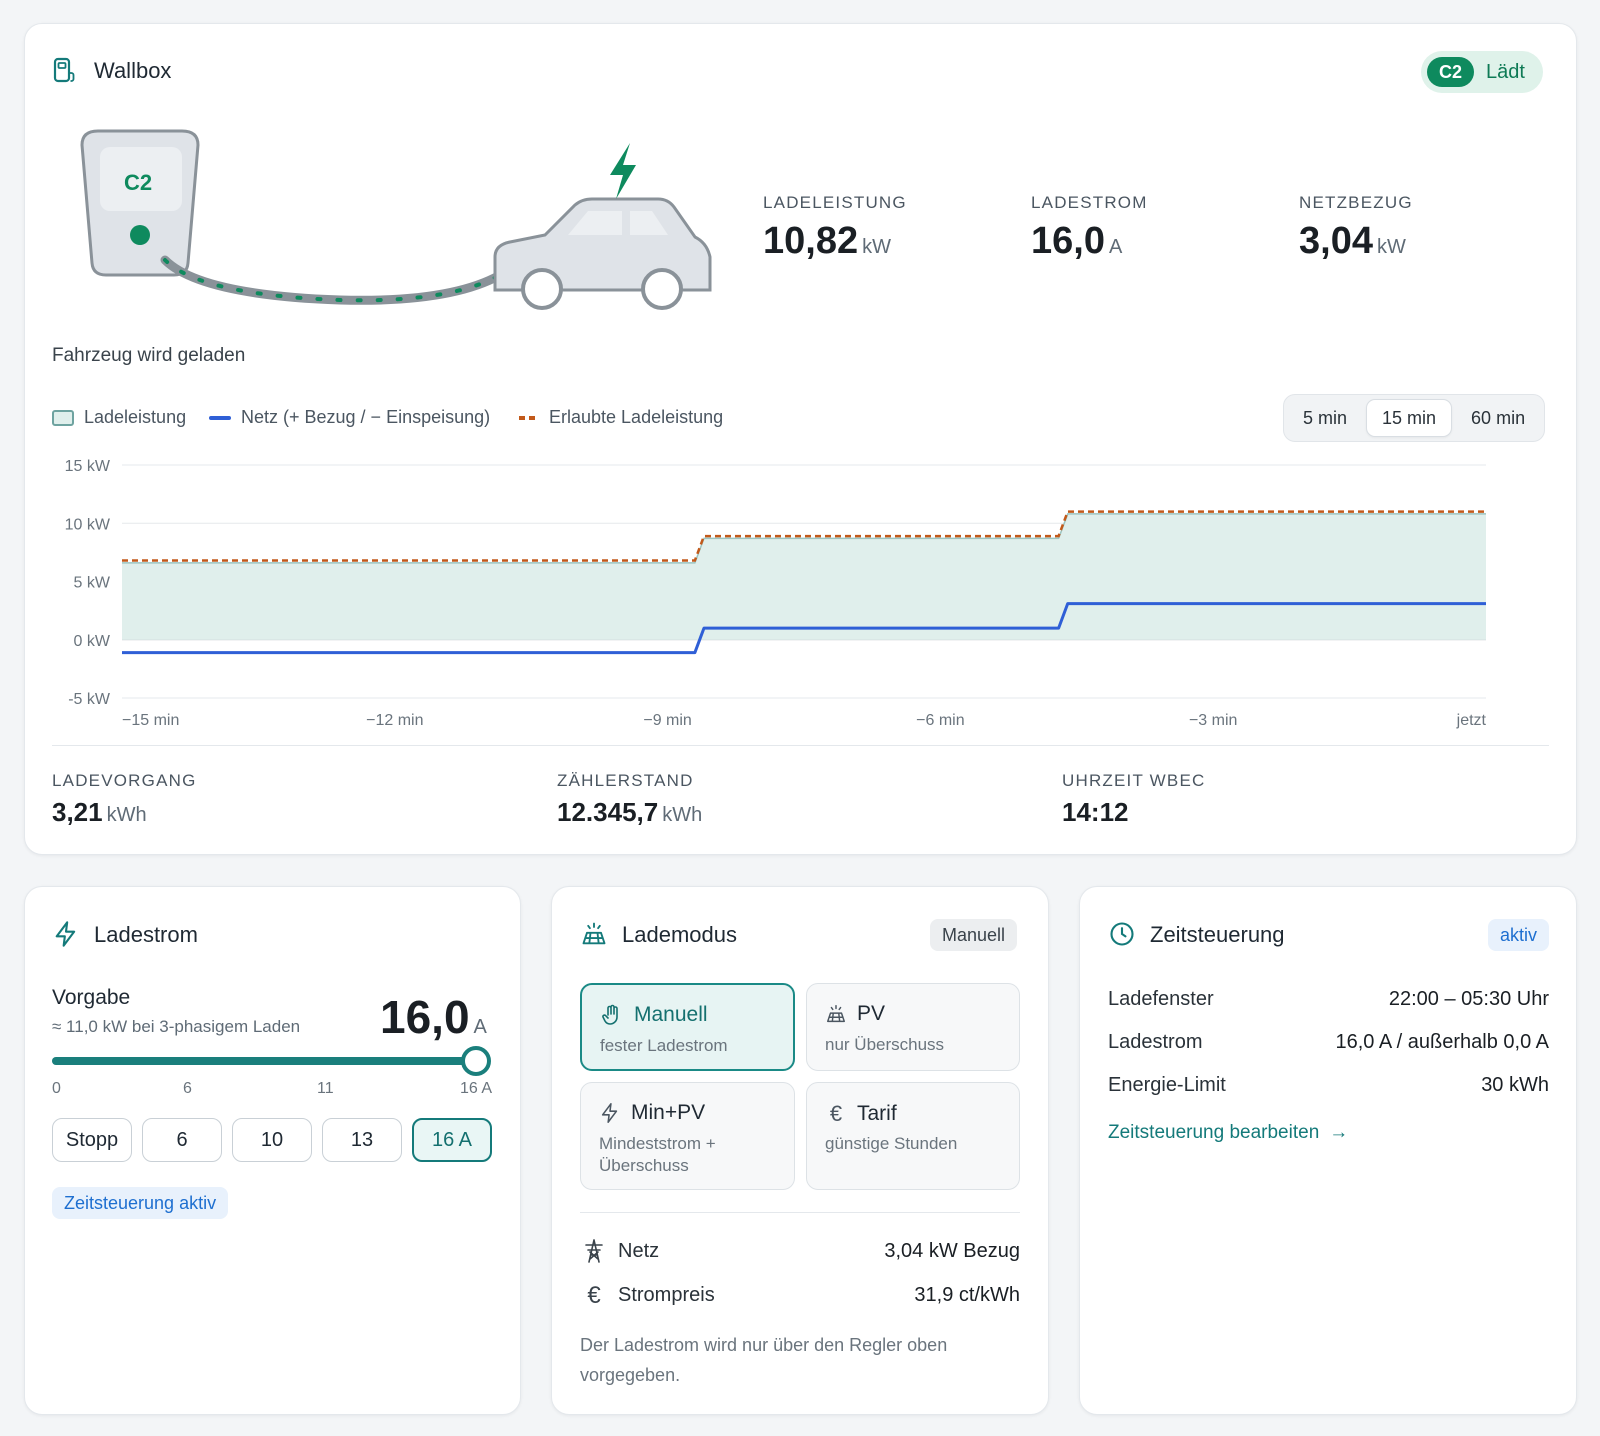 This screenshot has width=1600, height=1436. I want to click on zeit-ladestrom-value: 16,0 A / außerhalb 0,0 A, so click(1442, 1042).